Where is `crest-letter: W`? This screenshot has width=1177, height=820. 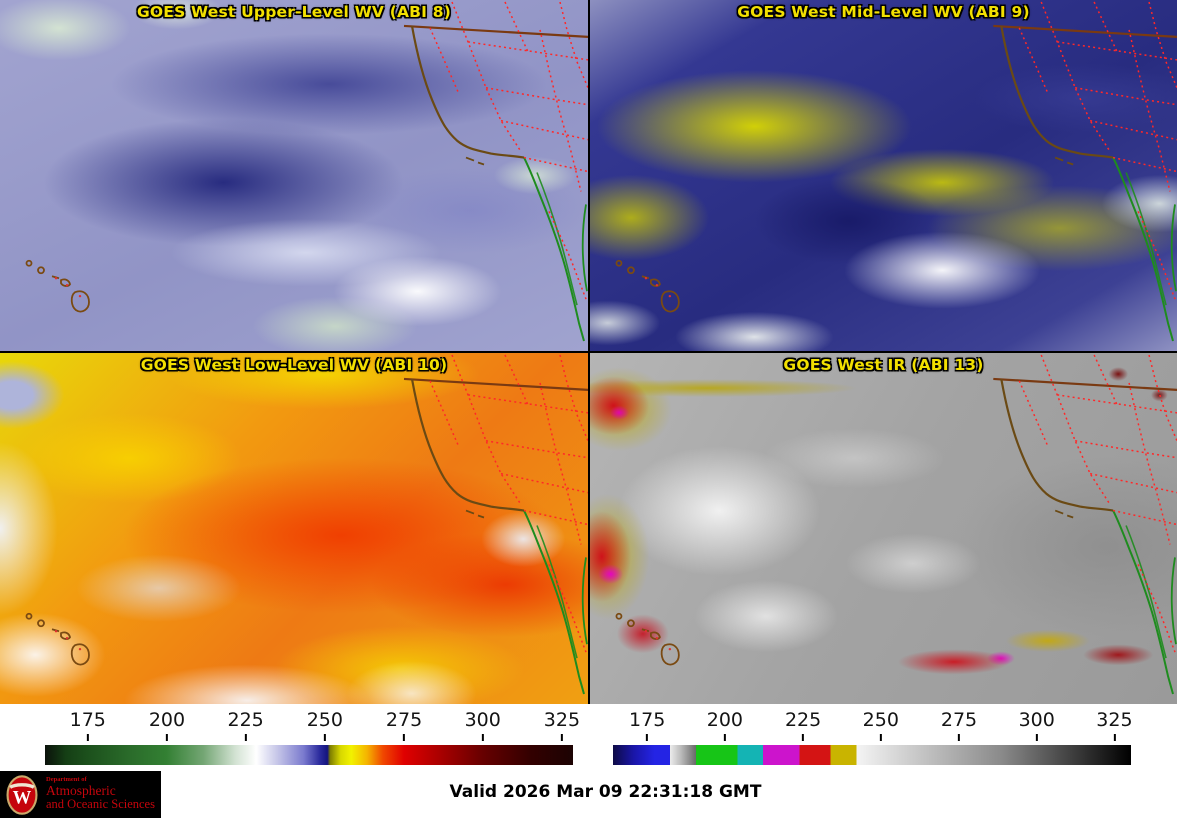 crest-letter: W is located at coordinates (22, 797).